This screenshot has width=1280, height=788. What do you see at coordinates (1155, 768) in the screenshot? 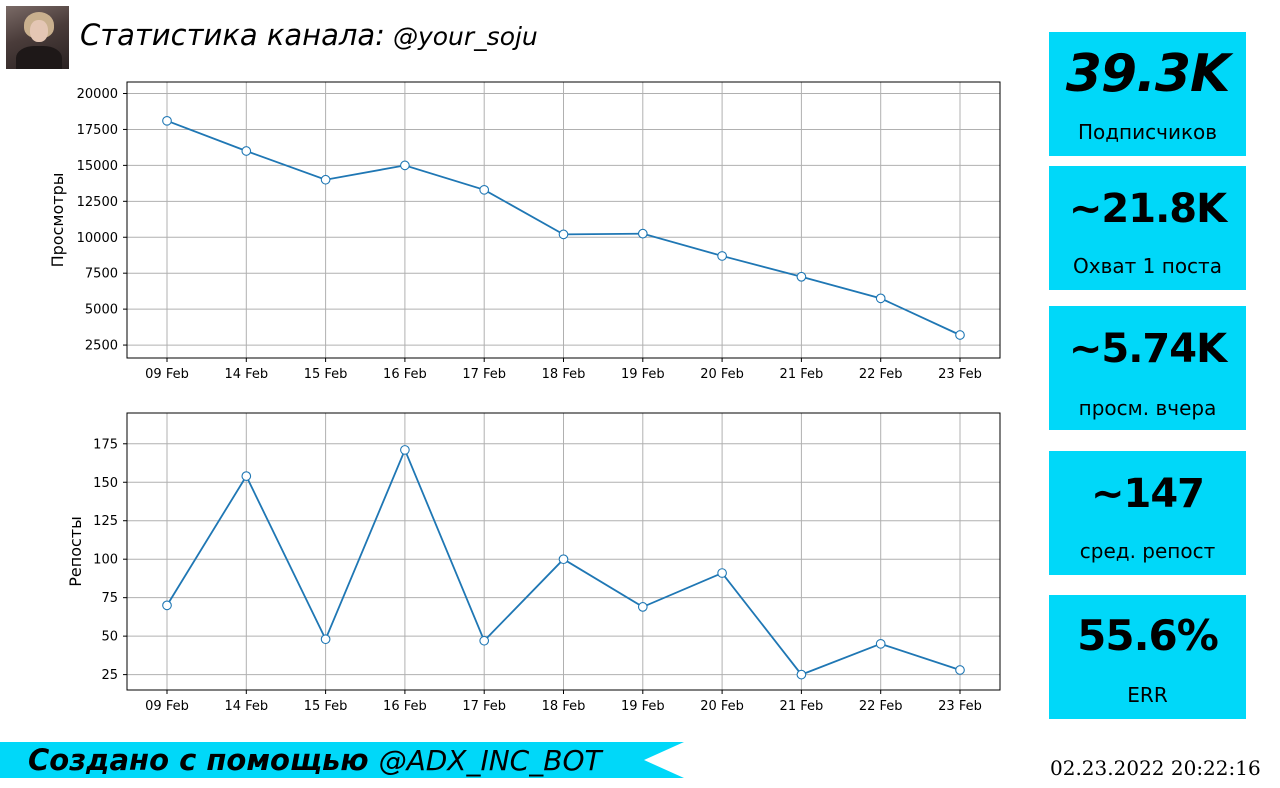
I see `timestamp: 02.23.2022 20:22:16` at bounding box center [1155, 768].